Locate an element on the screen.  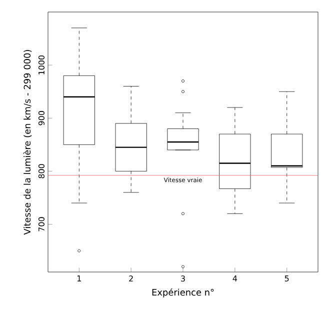
y-axis-title: Vitesse de la lumière (en km/s - 299 000) is located at coordinates (27, 142).